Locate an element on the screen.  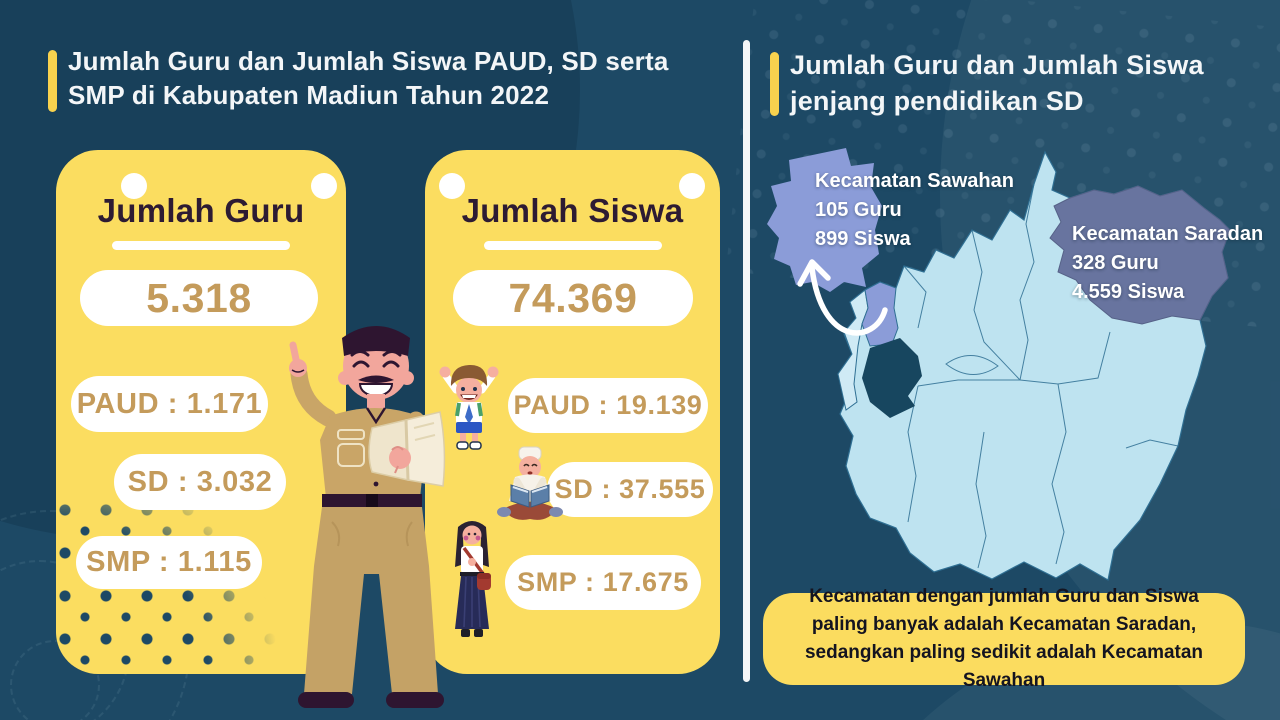
map-region-sawahan-inset is located at coordinates (824, 220).